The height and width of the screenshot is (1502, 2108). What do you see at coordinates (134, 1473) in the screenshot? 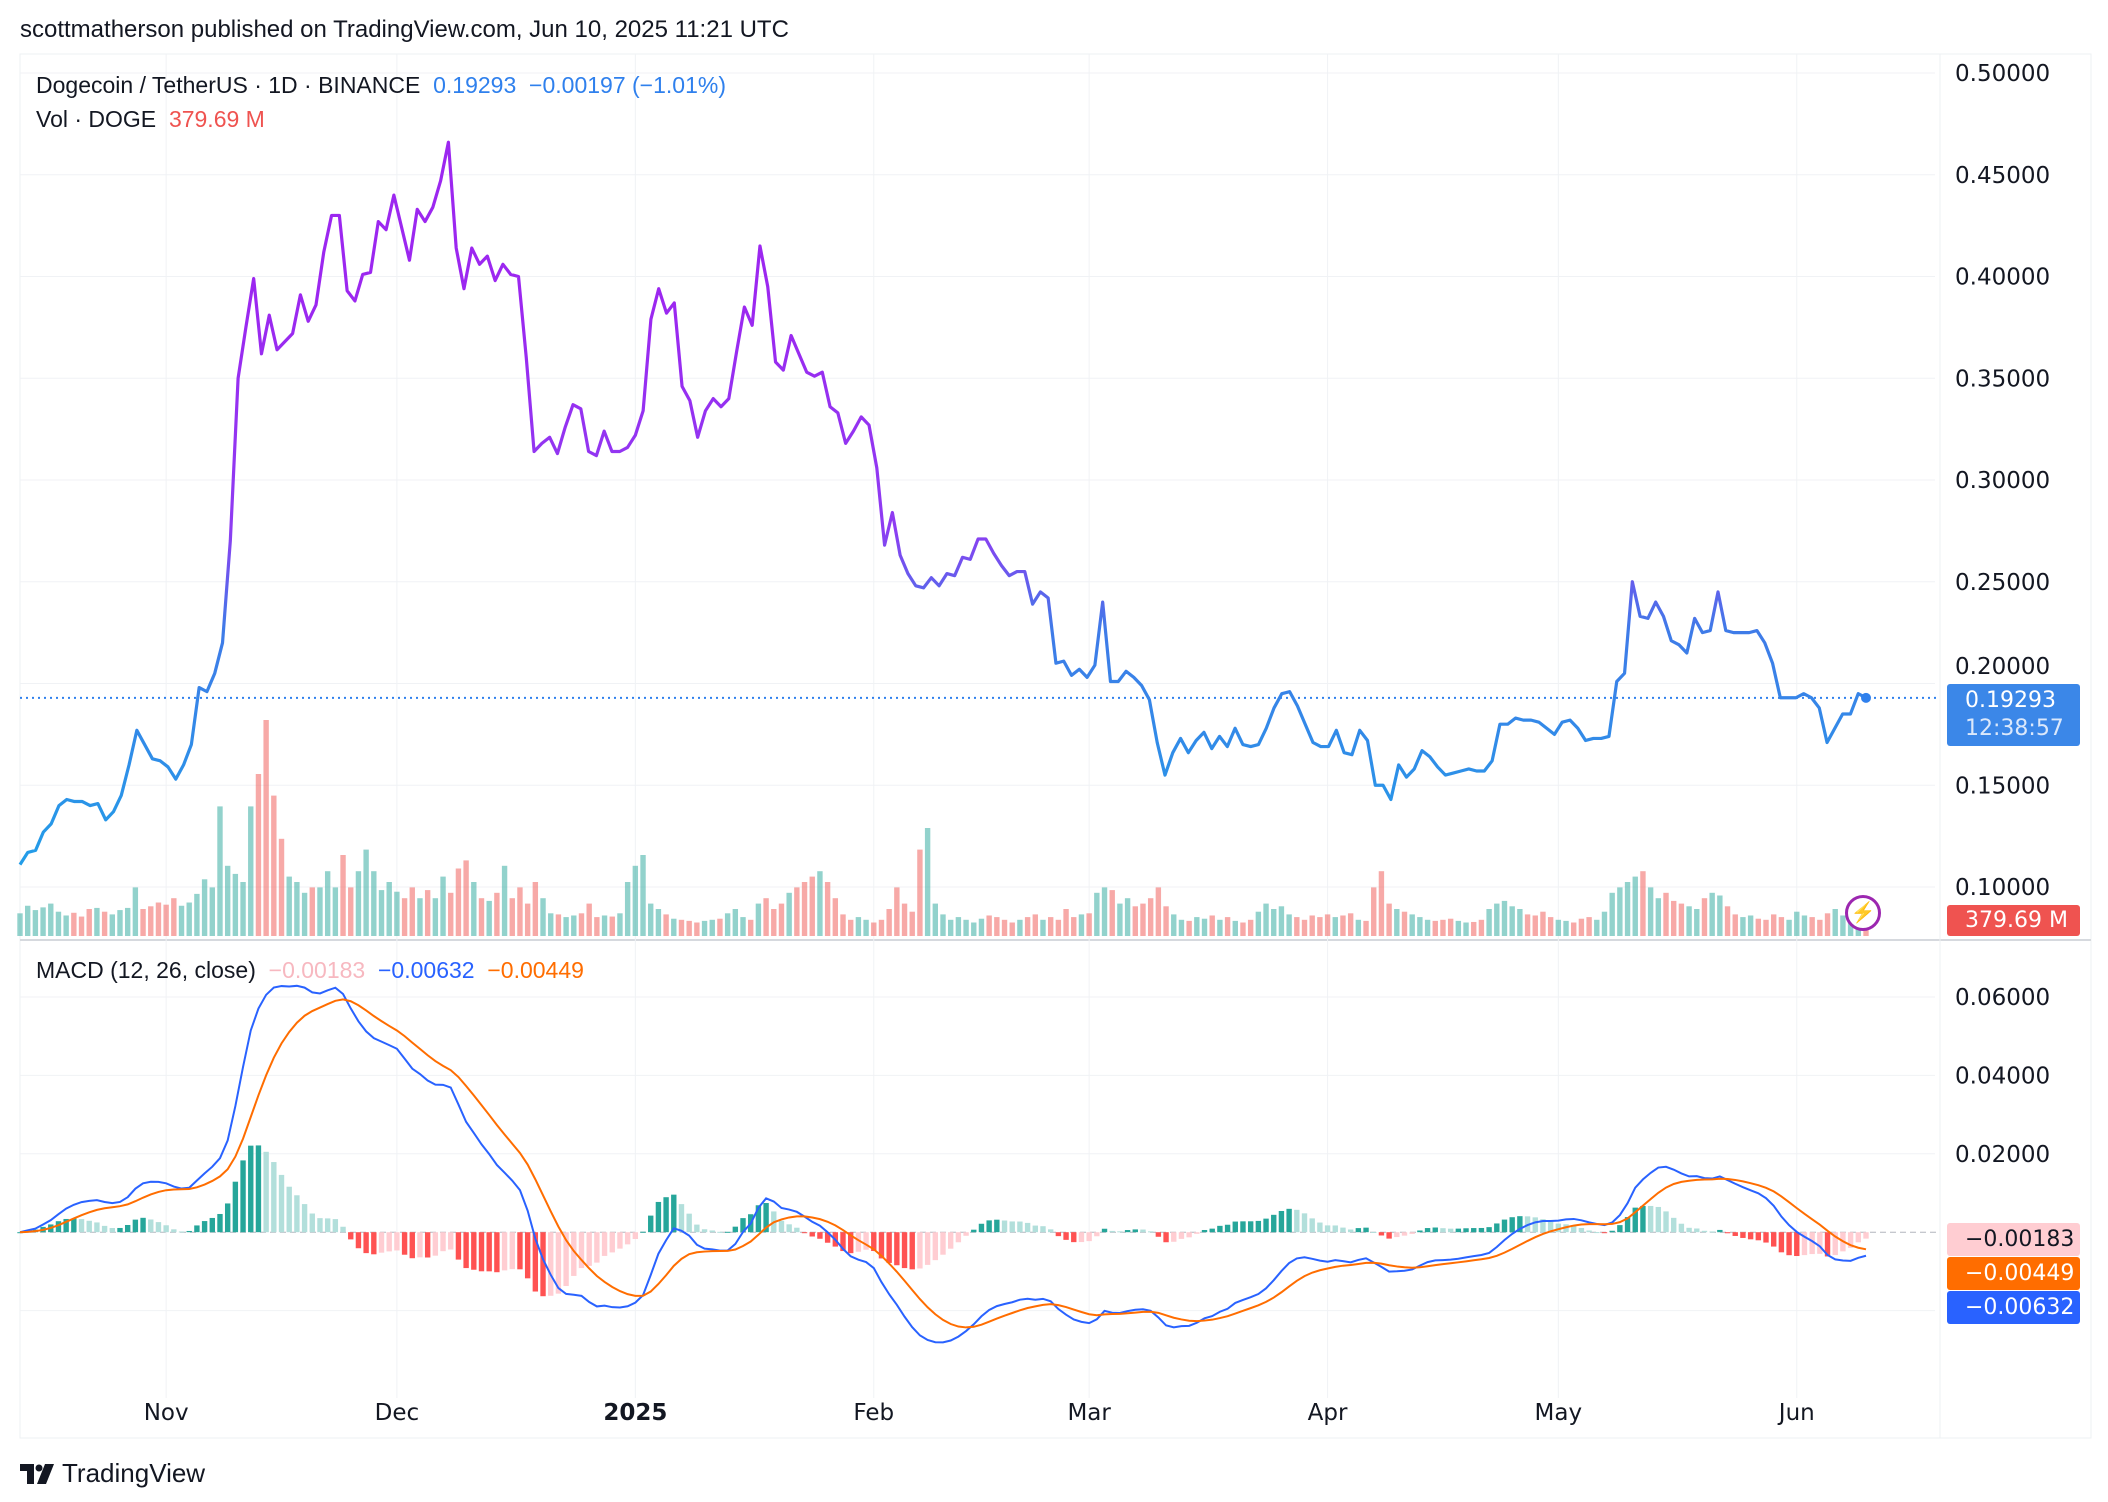
I see `brand-name: TradingView` at bounding box center [134, 1473].